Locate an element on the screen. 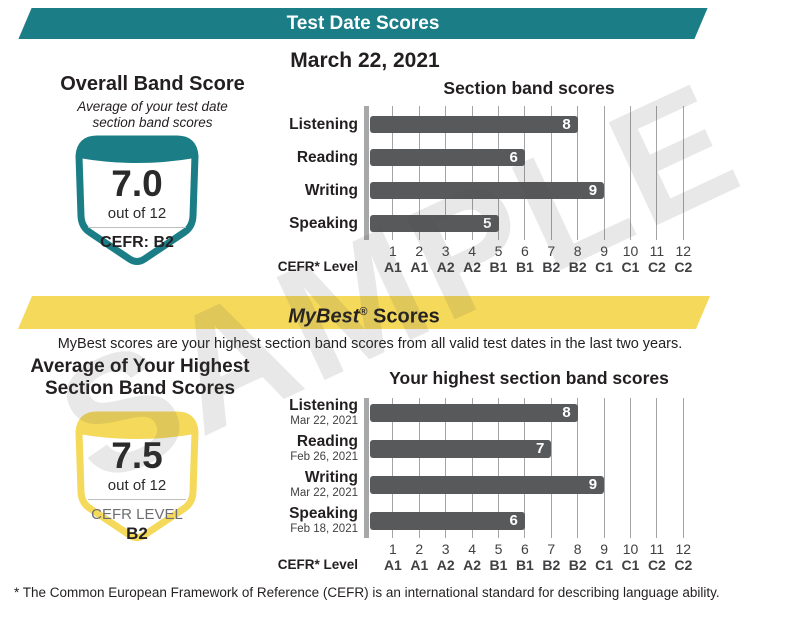 This screenshot has width=800, height=626. x-axis-label: CEFR* Level is located at coordinates (317, 564).